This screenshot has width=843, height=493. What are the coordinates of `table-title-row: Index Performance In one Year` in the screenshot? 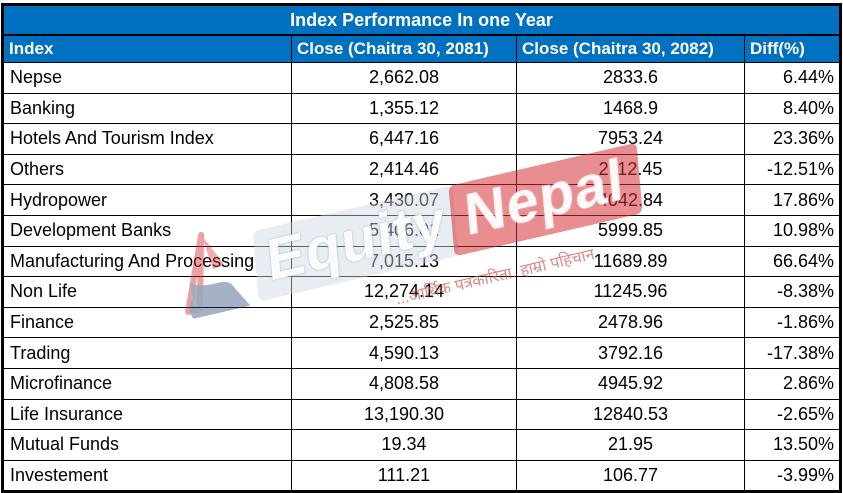 It's located at (421, 20).